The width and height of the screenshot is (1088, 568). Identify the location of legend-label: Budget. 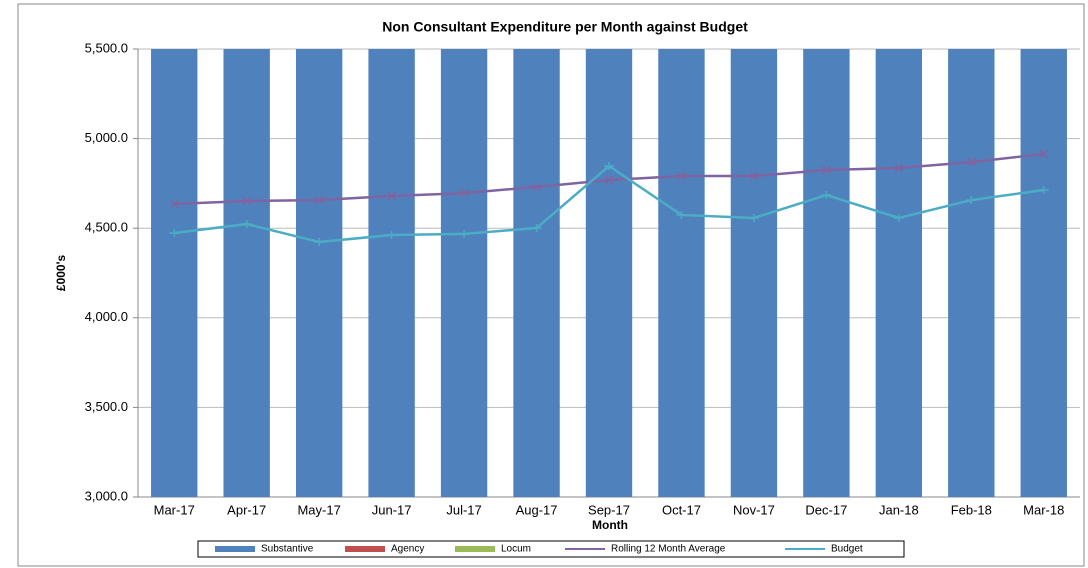
(847, 549).